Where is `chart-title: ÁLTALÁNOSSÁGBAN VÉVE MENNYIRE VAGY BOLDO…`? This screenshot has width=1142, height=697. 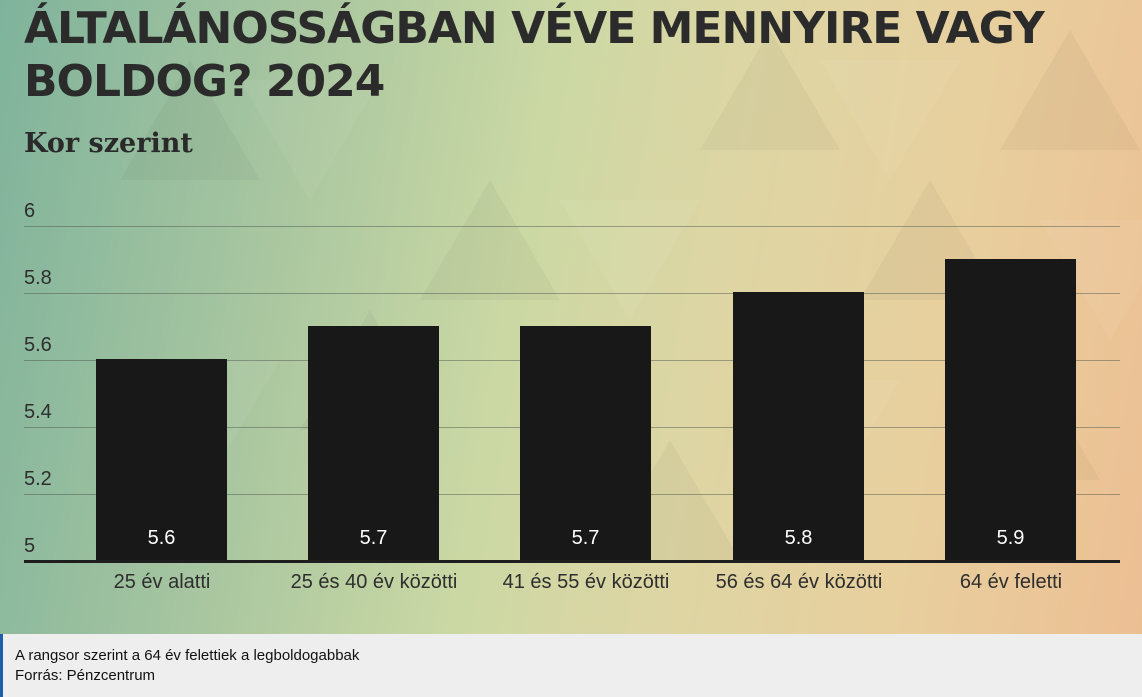 chart-title: ÁLTALÁNOSSÁGBAN VÉVE MENNYIRE VAGY BOLDO… is located at coordinates (534, 55).